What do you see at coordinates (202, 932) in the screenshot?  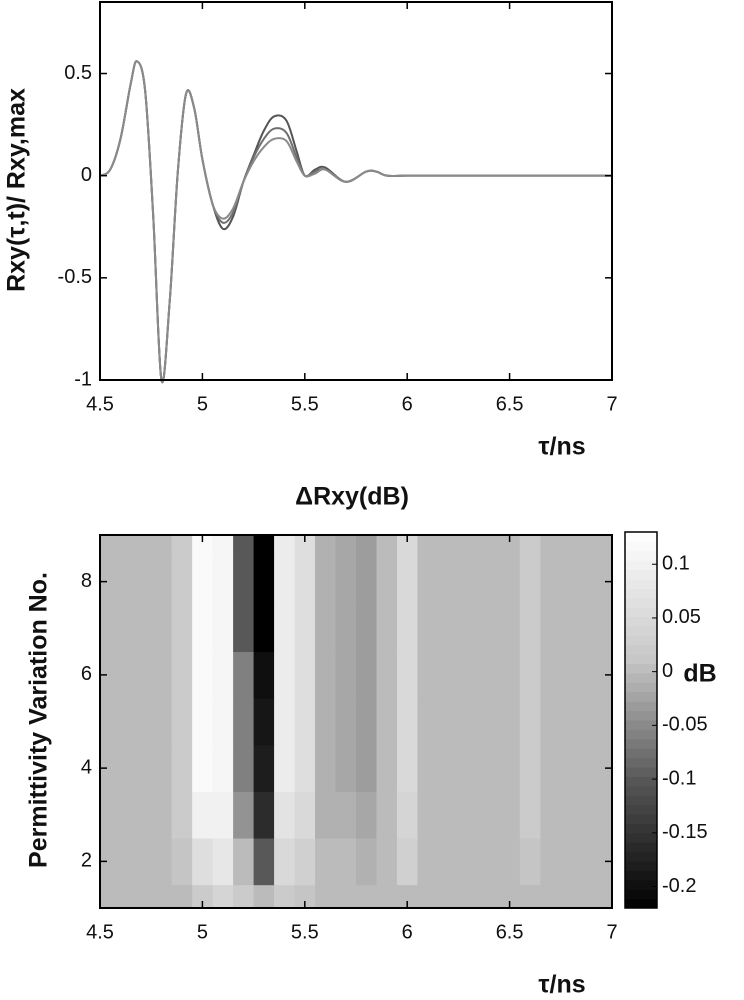 I see `x-tick-label: 5` at bounding box center [202, 932].